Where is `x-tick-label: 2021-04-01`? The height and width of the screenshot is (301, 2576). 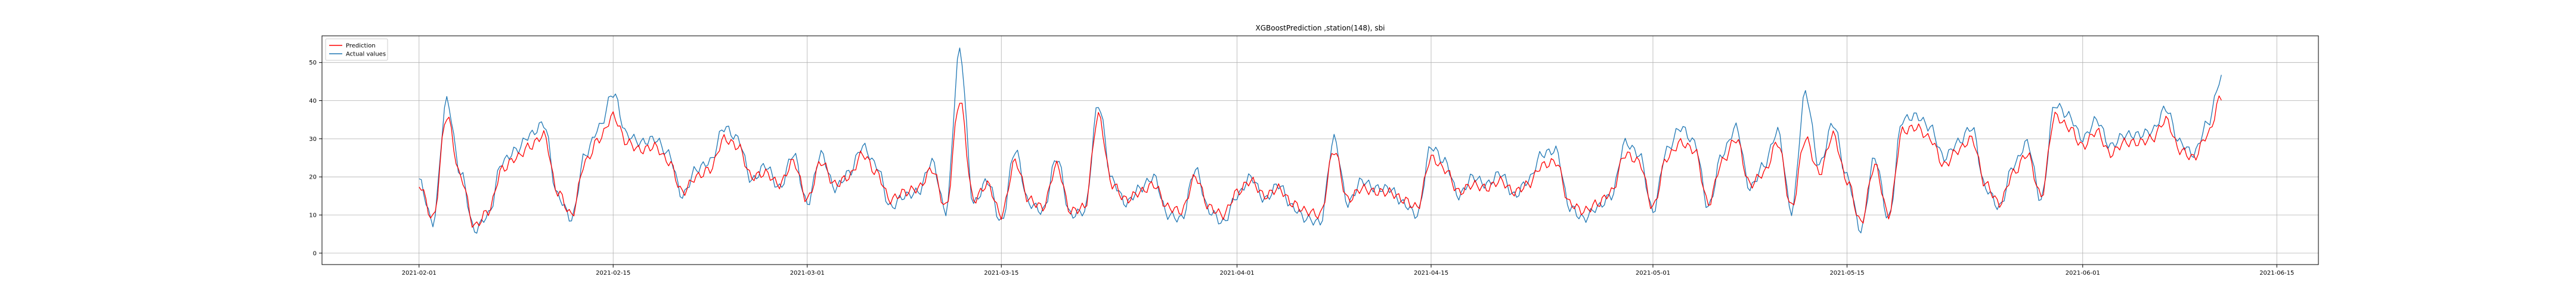
x-tick-label: 2021-04-01 is located at coordinates (1236, 273).